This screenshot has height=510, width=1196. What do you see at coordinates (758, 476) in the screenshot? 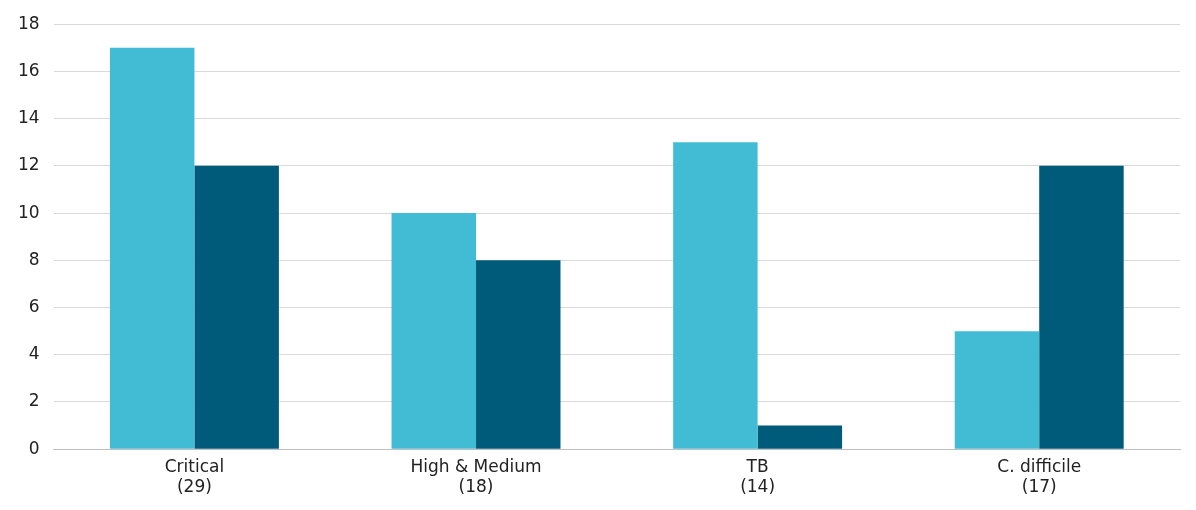
I see `x-tick-label: TB (14)` at bounding box center [758, 476].